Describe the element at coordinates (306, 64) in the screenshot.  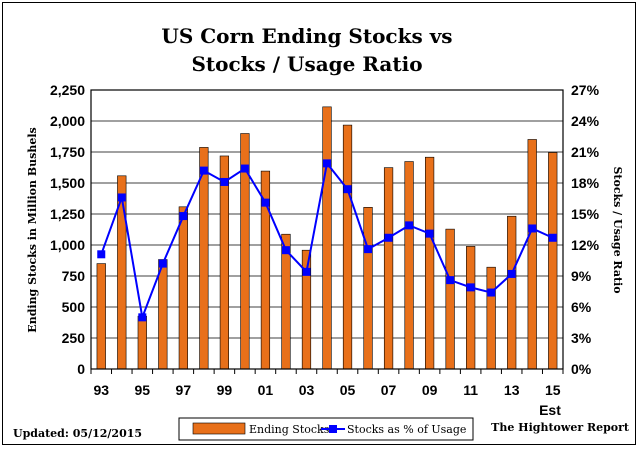
I see `chart-title-line2: Stocks / Usage Ratio` at that location.